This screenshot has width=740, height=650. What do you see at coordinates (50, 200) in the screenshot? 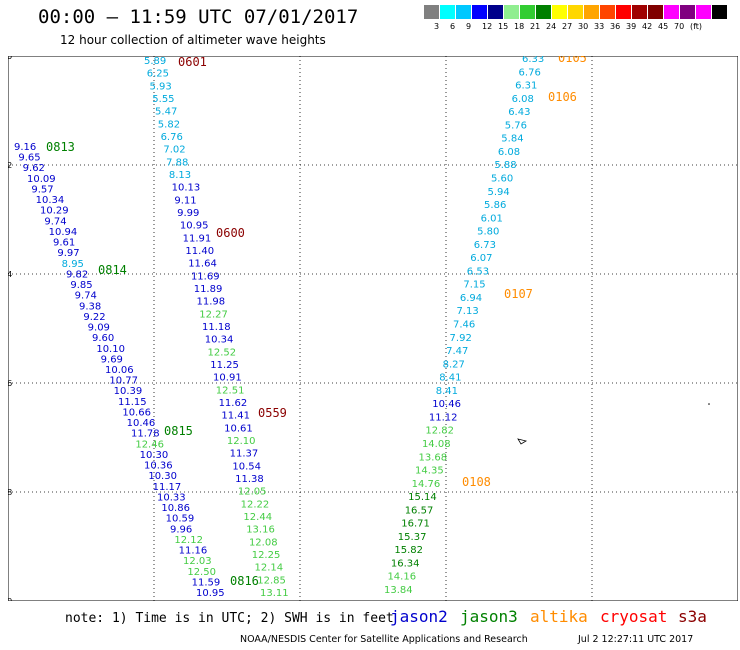
I see `track-left-value: 10.34` at bounding box center [50, 200].